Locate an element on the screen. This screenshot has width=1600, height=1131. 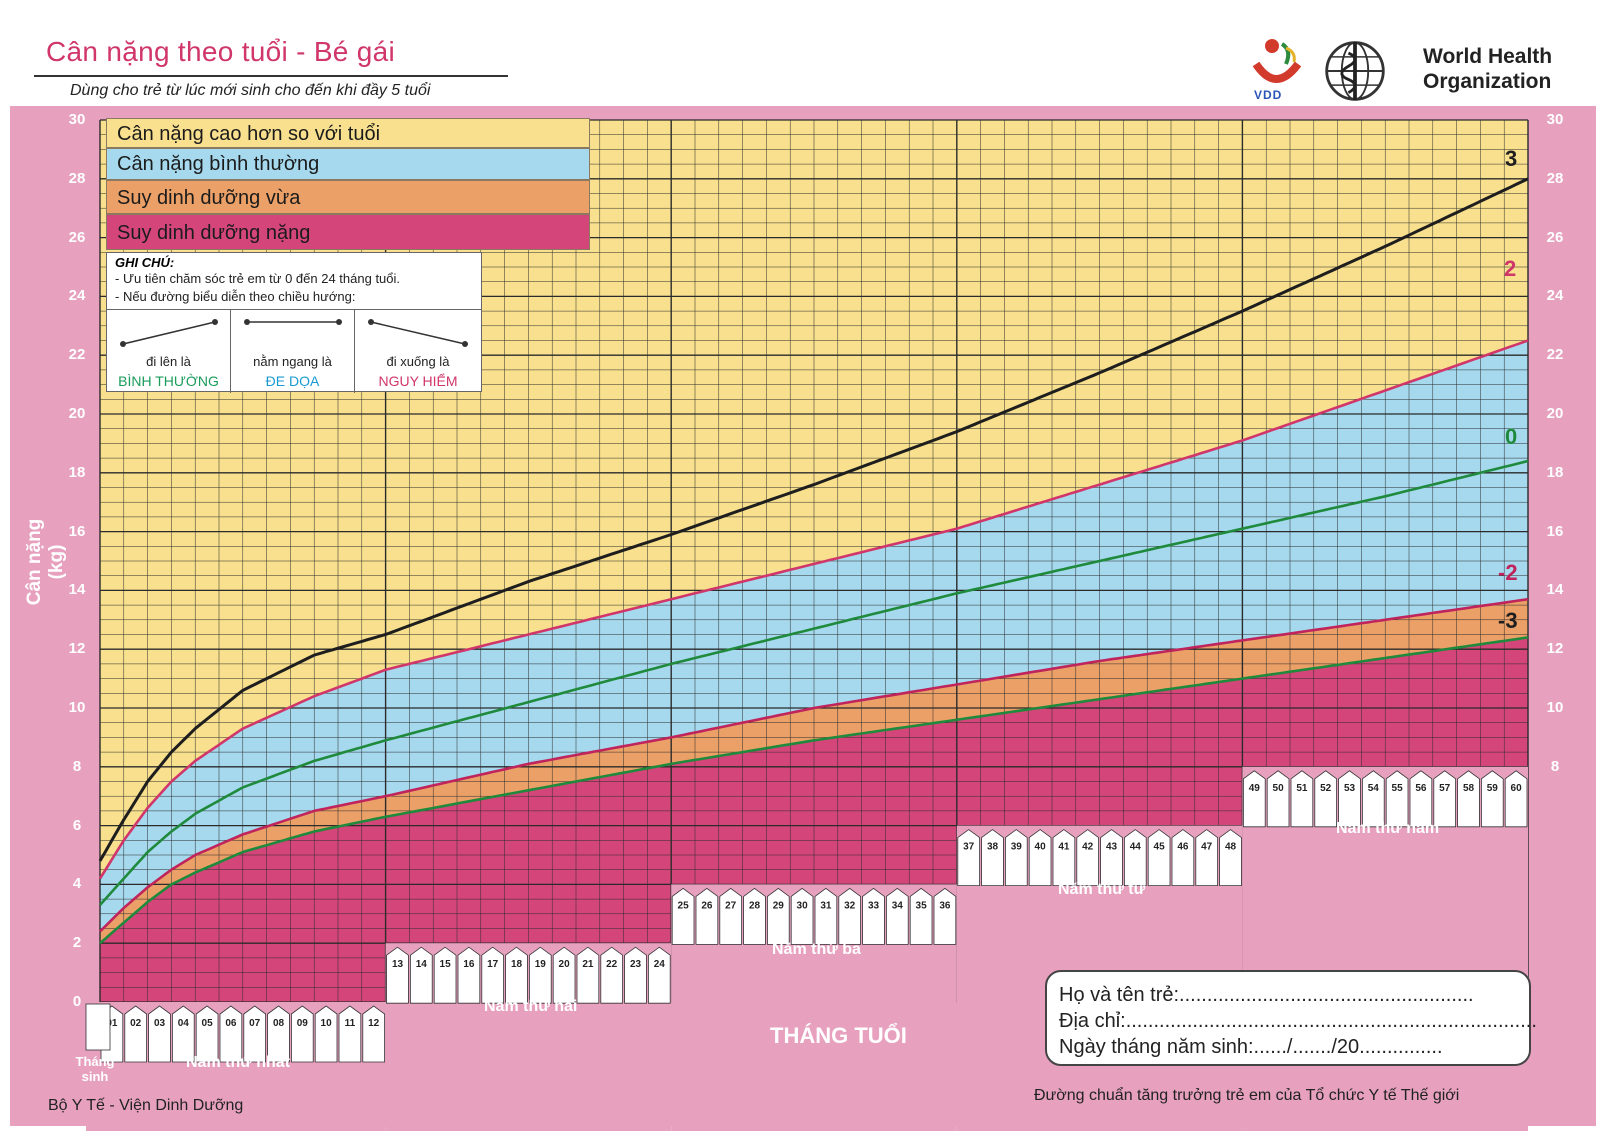
month-label: 18 is located at coordinates (517, 964).